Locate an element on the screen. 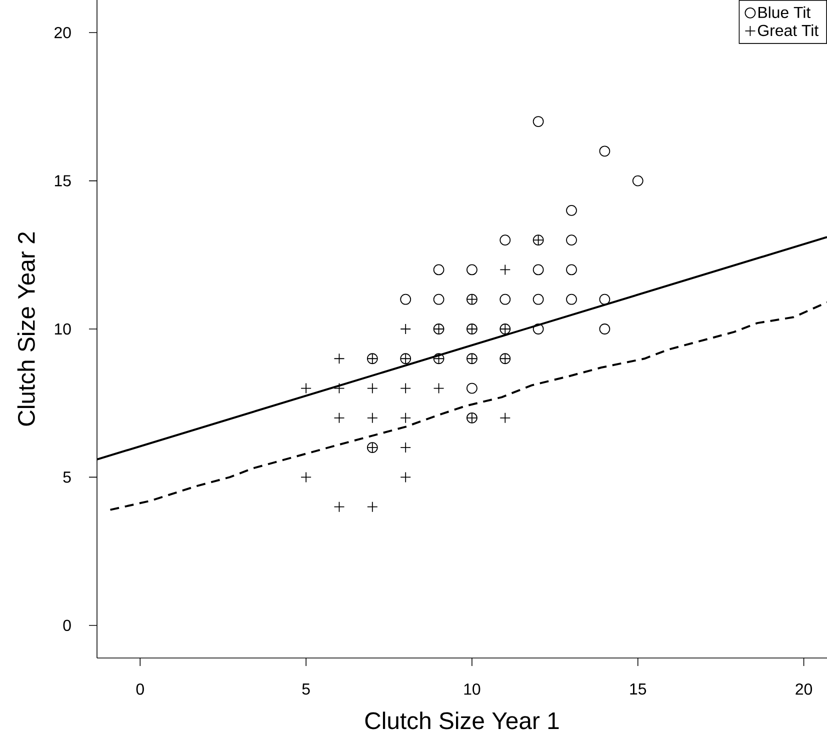  x-axis-title: Clutch Size Year 1 is located at coordinates (462, 721).